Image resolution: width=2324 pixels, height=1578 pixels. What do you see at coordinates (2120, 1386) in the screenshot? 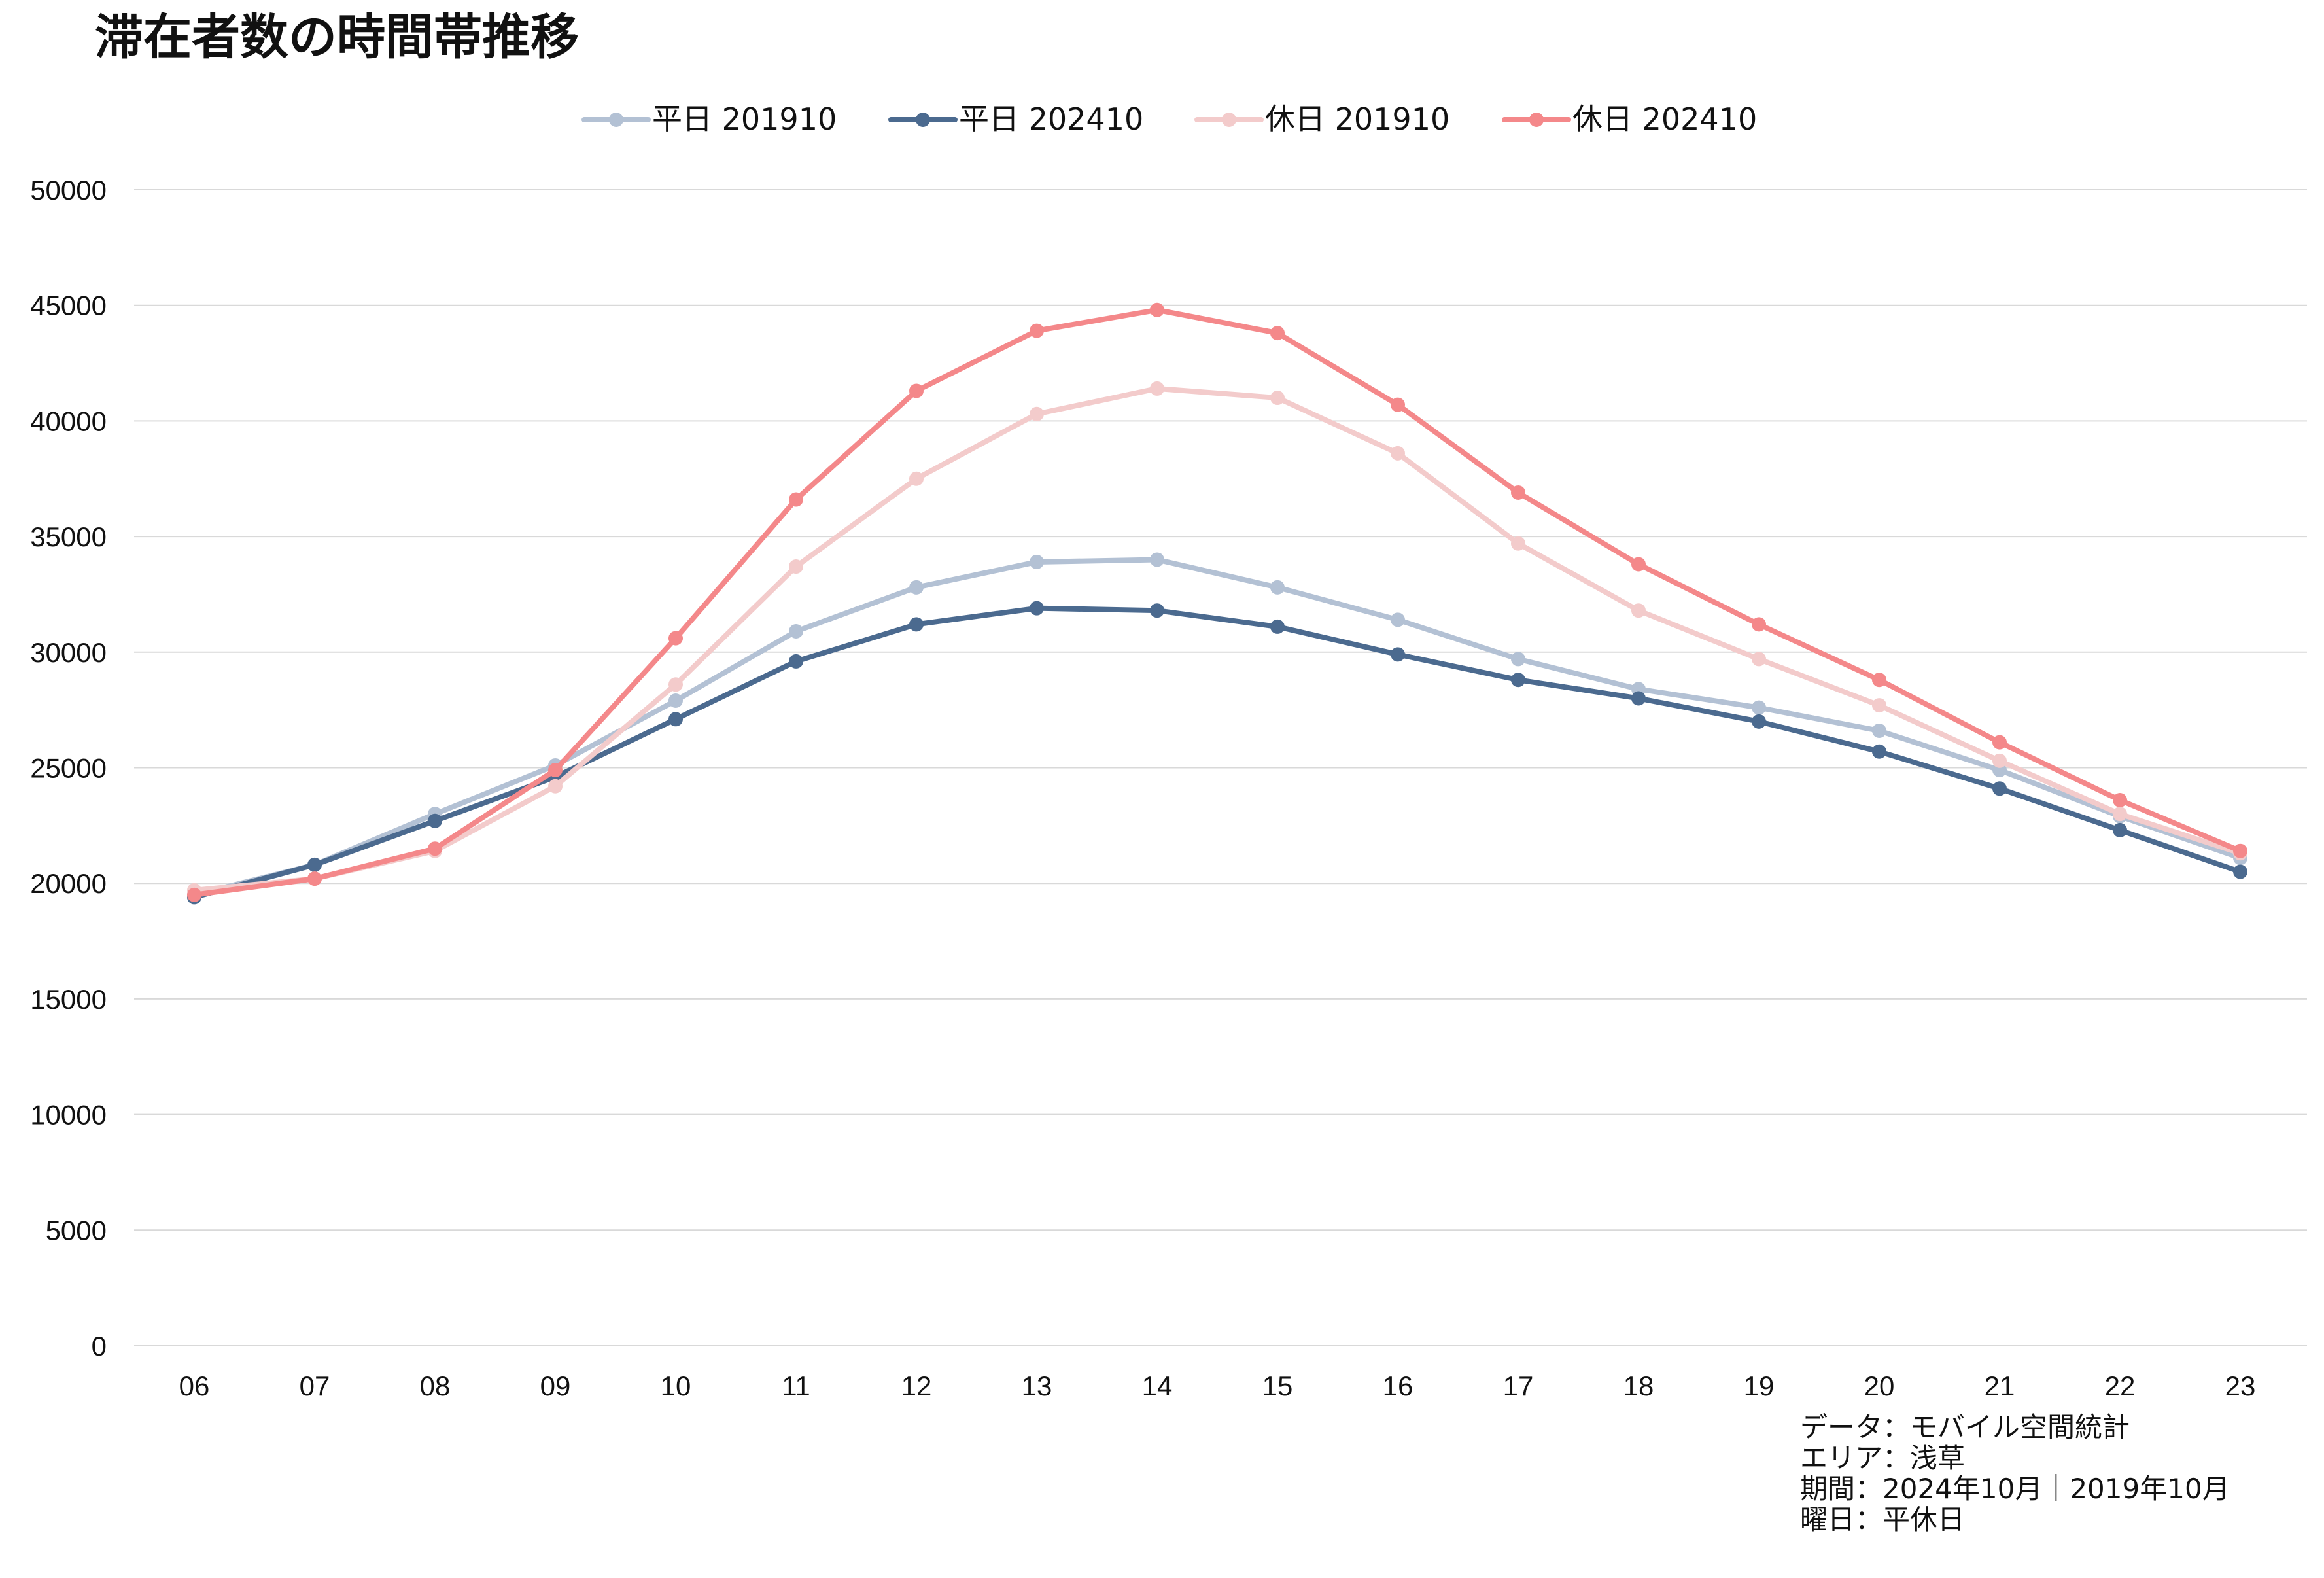
I see `x-tick-label: 22` at bounding box center [2120, 1386].